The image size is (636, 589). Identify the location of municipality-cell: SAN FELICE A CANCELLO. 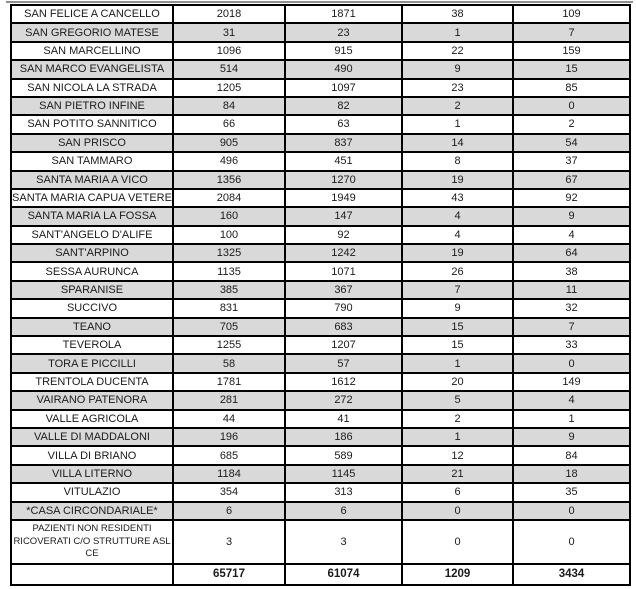
(92, 14).